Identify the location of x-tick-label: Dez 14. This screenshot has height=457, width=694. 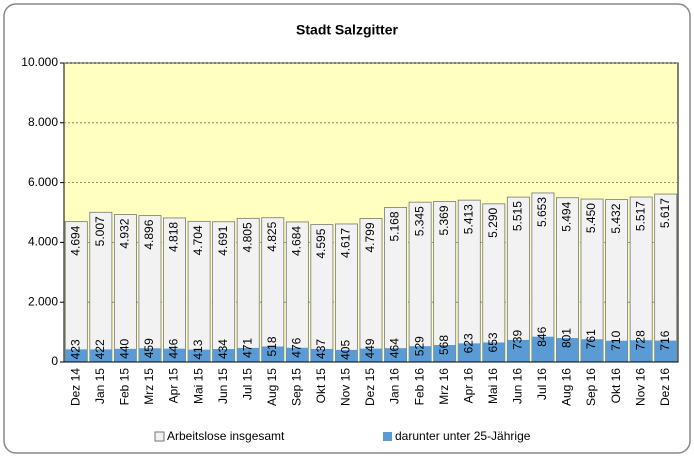
(75, 387).